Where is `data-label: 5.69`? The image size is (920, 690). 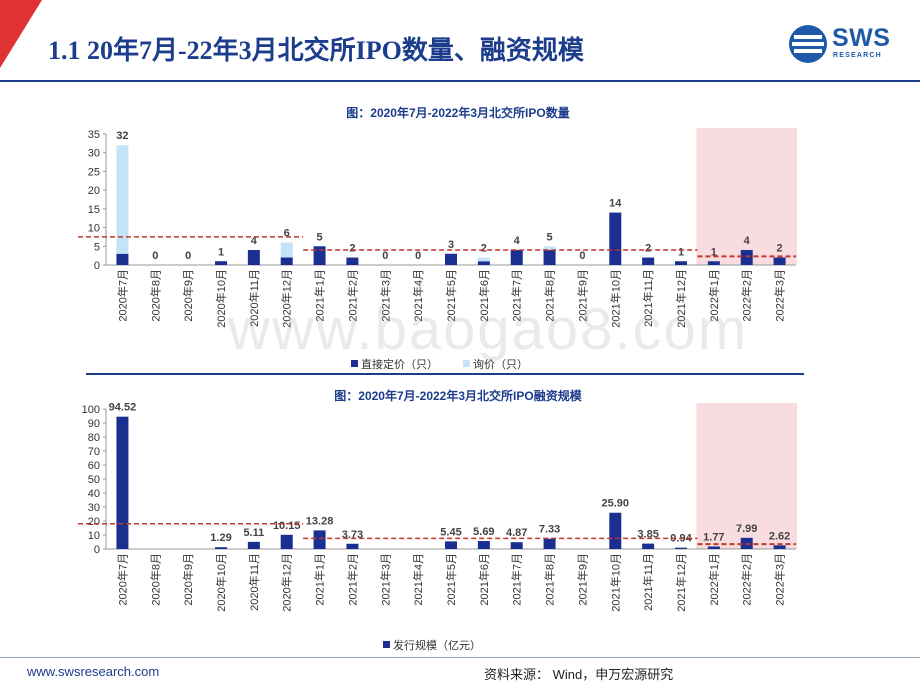 data-label: 5.69 is located at coordinates (483, 532).